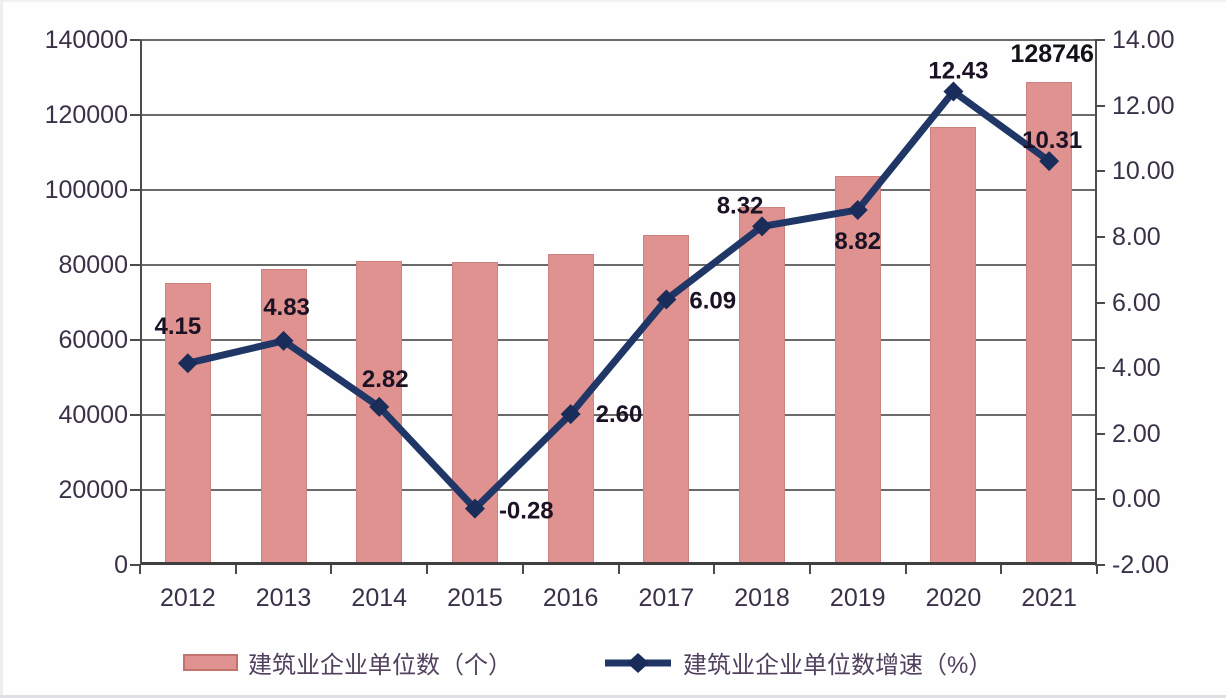 The image size is (1226, 698). I want to click on y-axis-left-tick-label: 40000, so click(93, 415).